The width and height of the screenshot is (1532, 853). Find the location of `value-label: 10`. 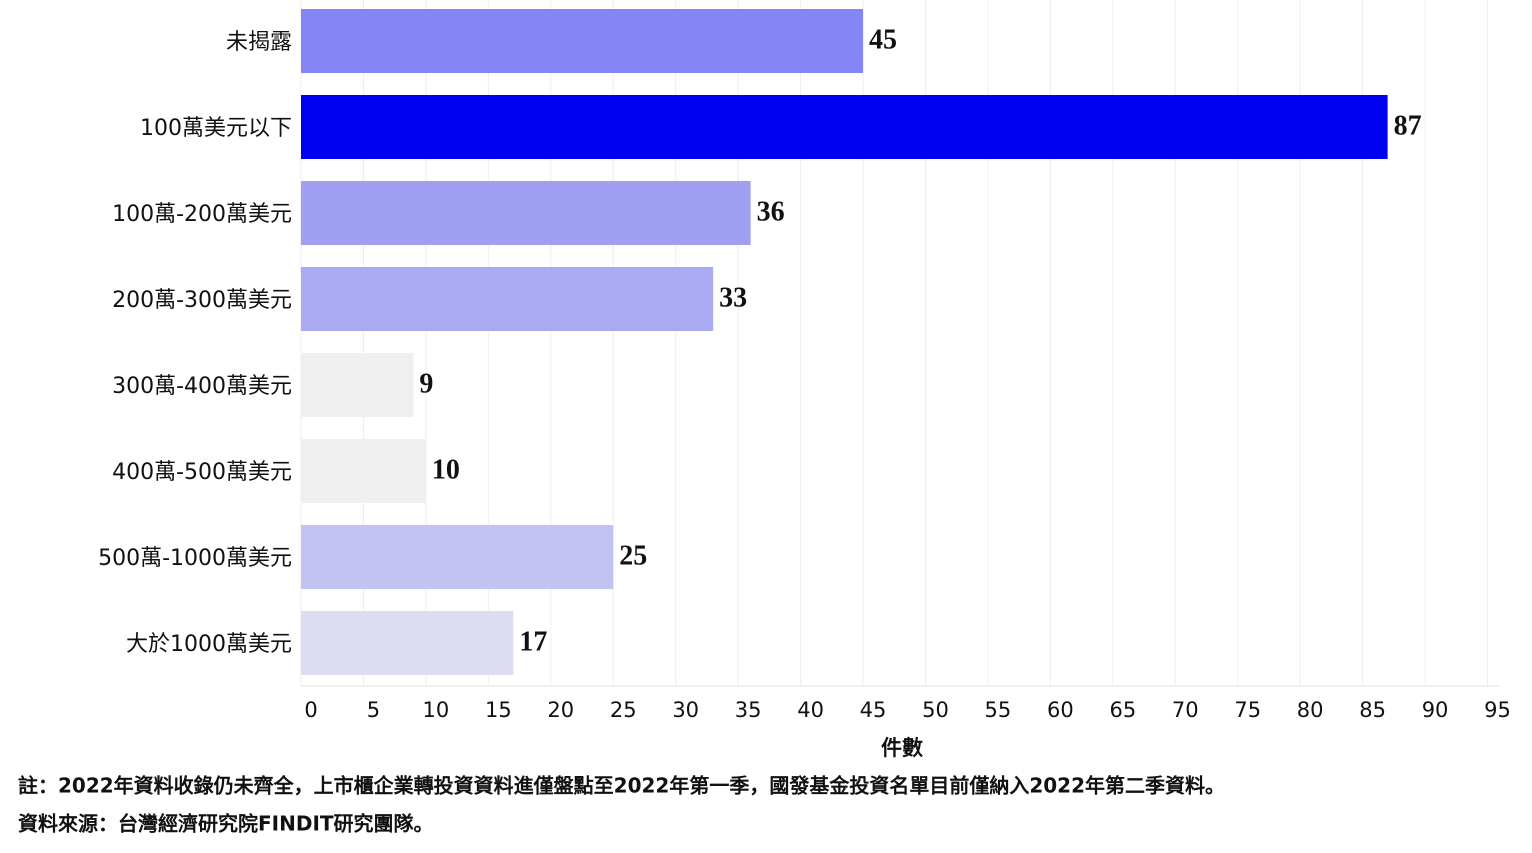

value-label: 10 is located at coordinates (446, 469).